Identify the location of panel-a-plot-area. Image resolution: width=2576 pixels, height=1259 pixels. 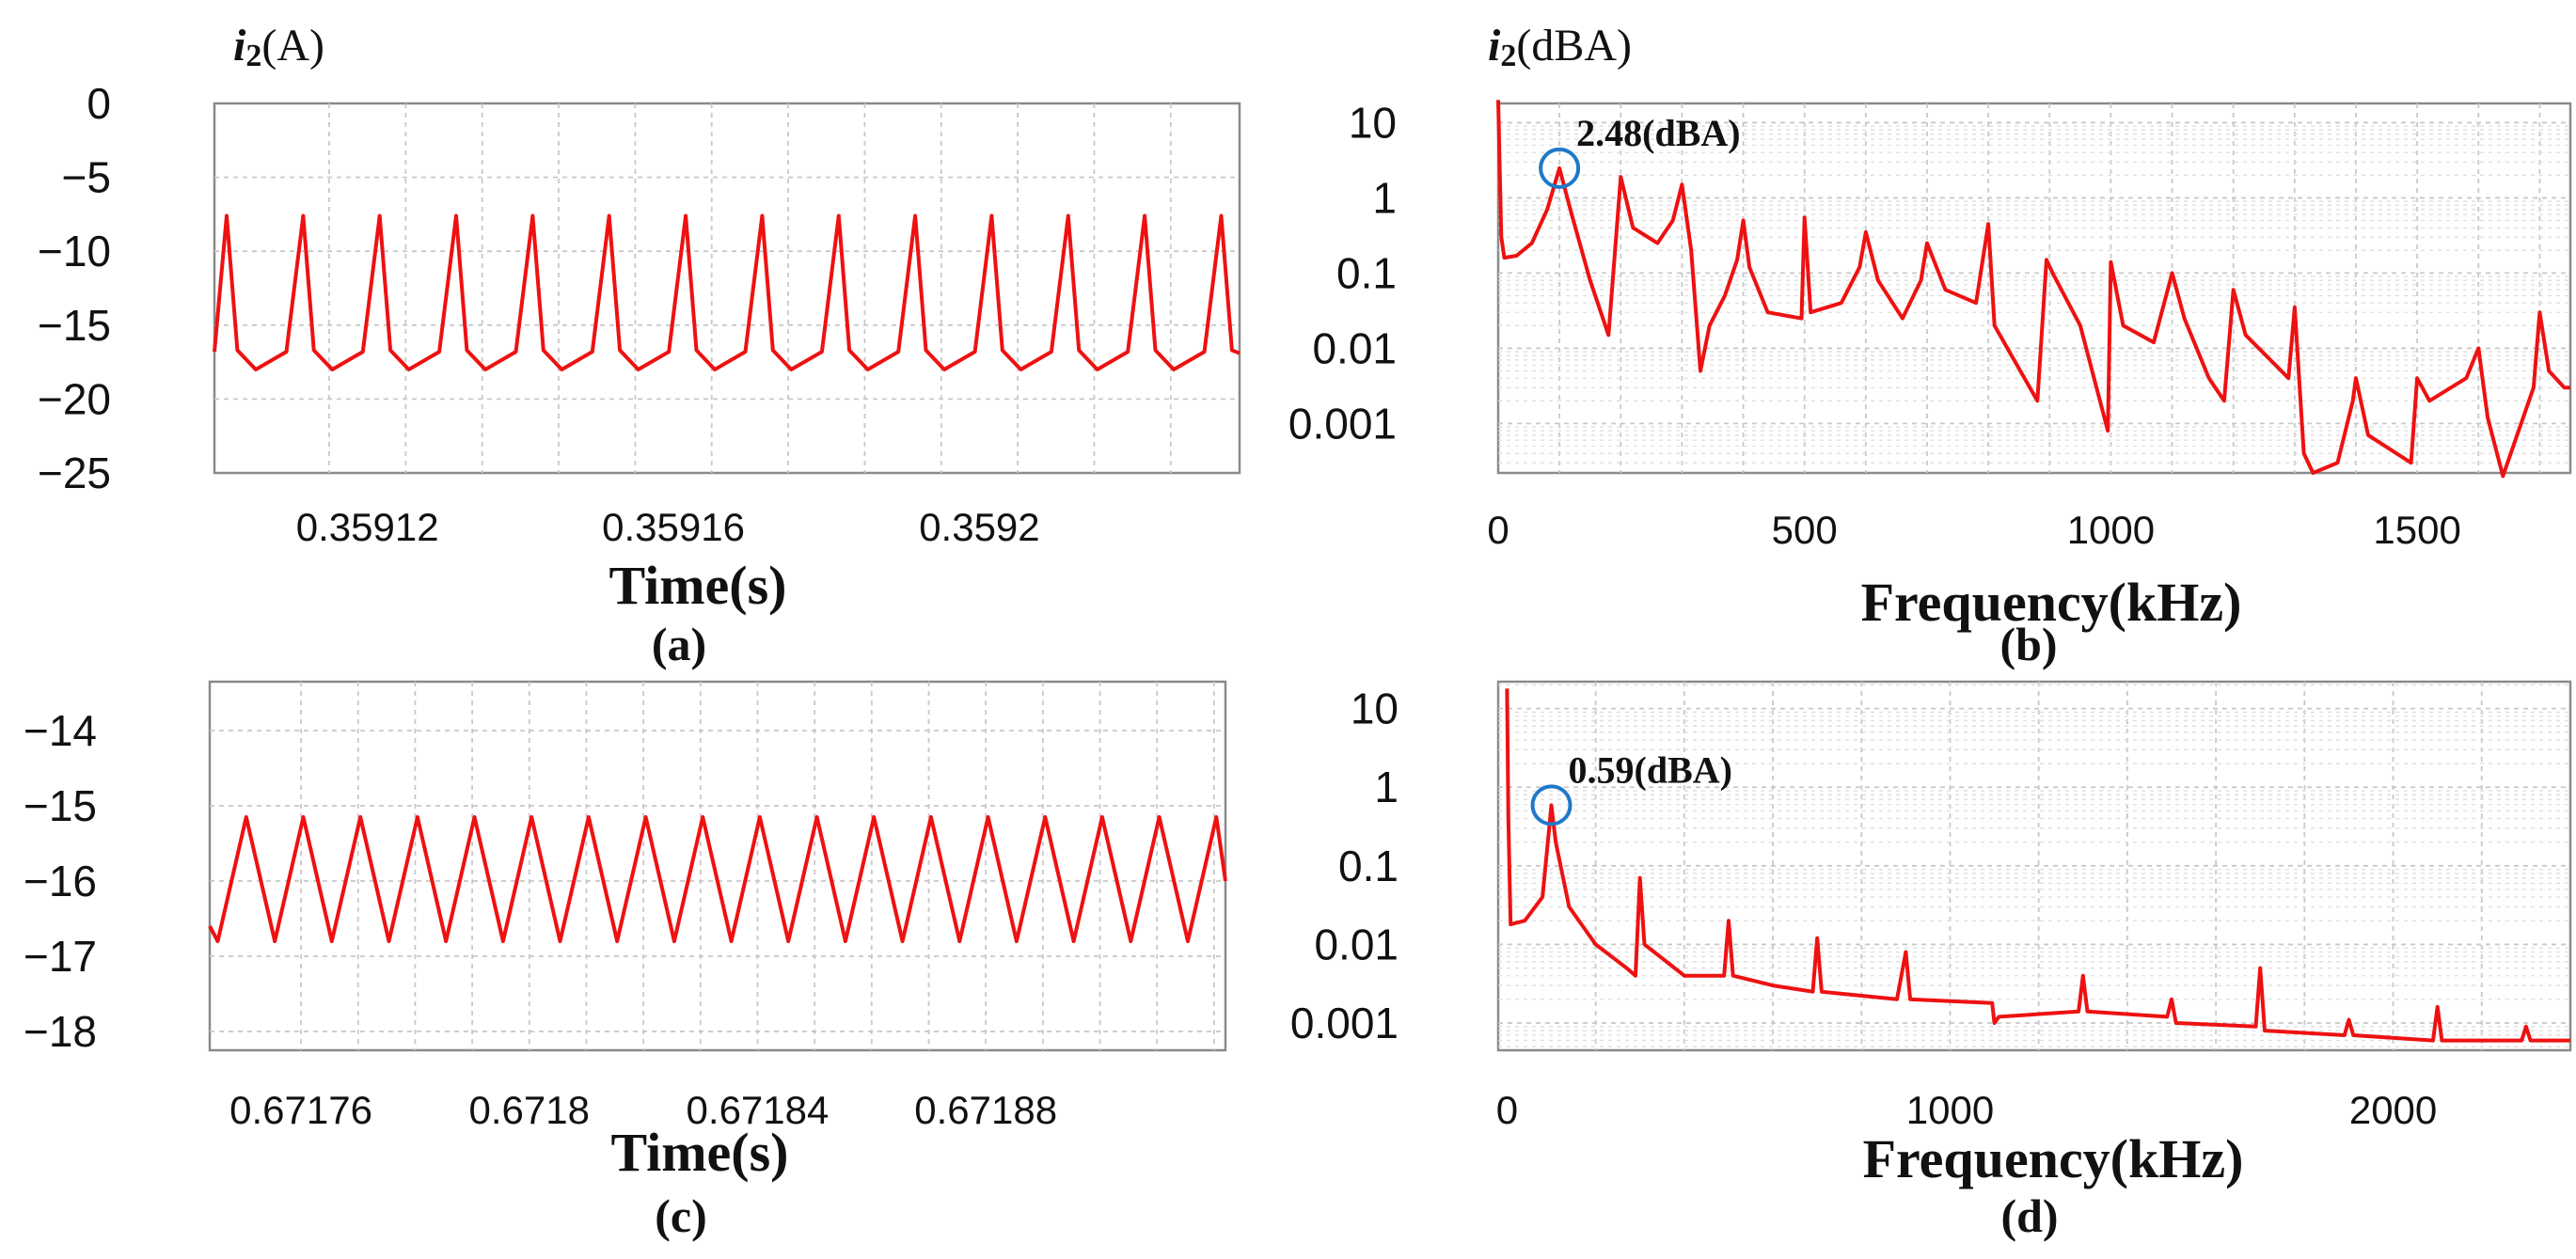
(727, 288).